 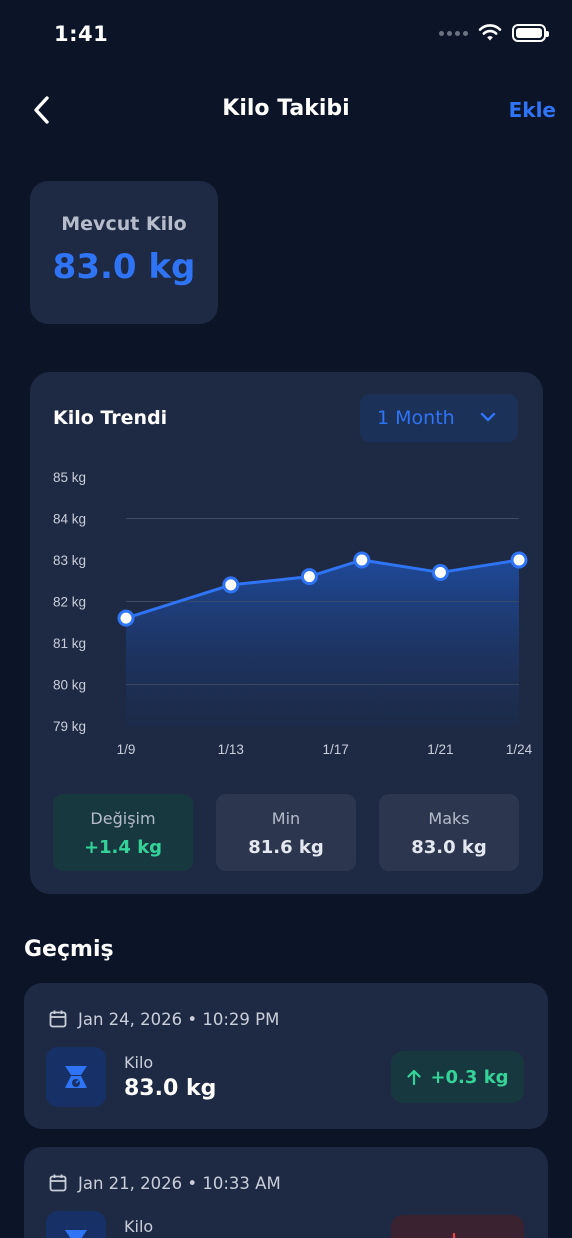 What do you see at coordinates (453, 33) in the screenshot?
I see `signal-icon` at bounding box center [453, 33].